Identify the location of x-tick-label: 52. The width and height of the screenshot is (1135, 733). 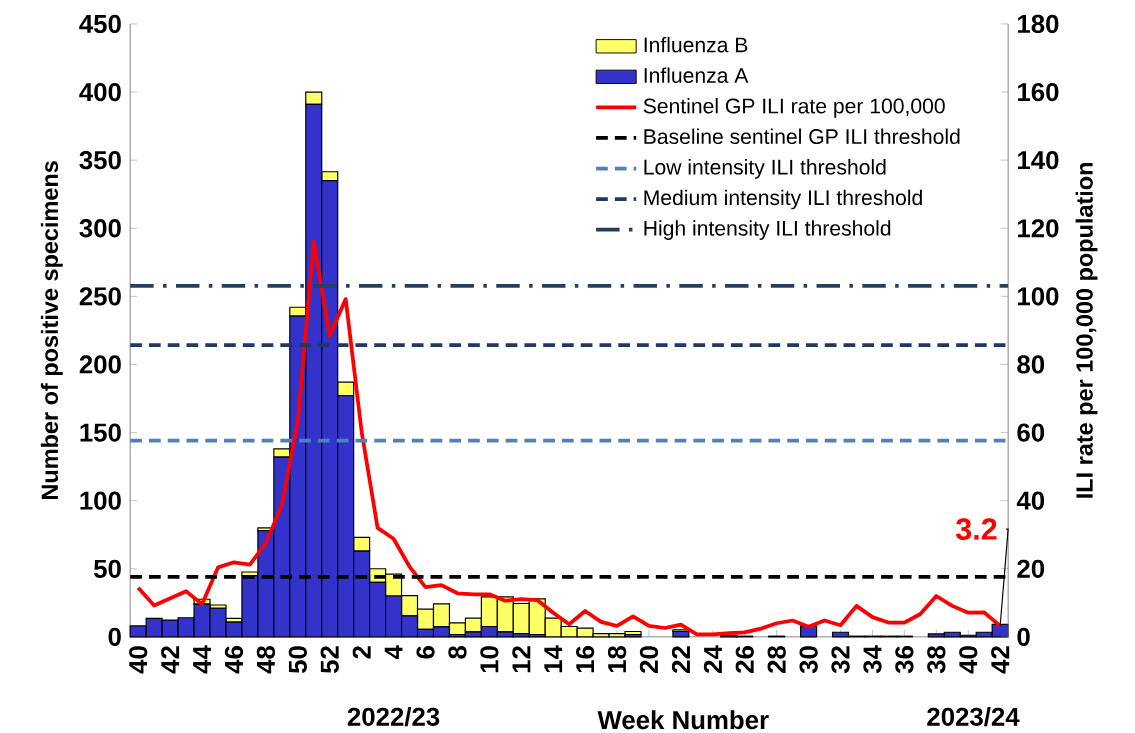
(329, 660).